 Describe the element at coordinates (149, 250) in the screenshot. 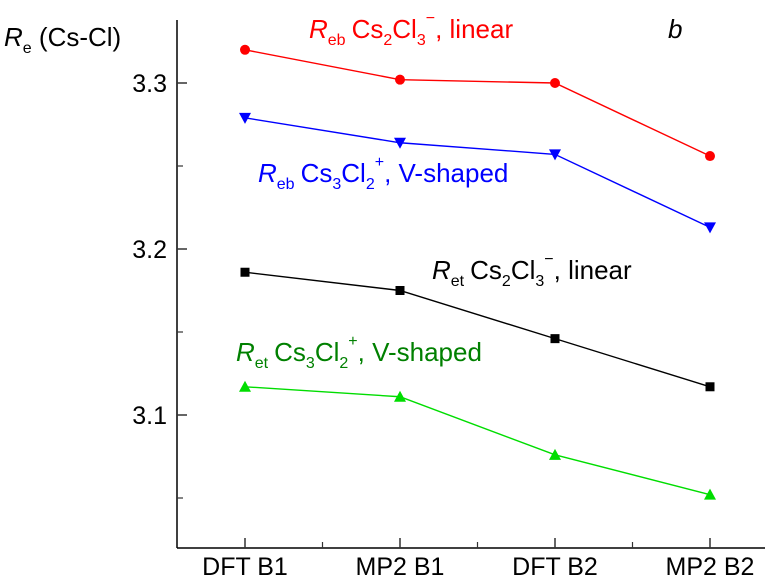

I see `y-tick-label: 3.2` at that location.